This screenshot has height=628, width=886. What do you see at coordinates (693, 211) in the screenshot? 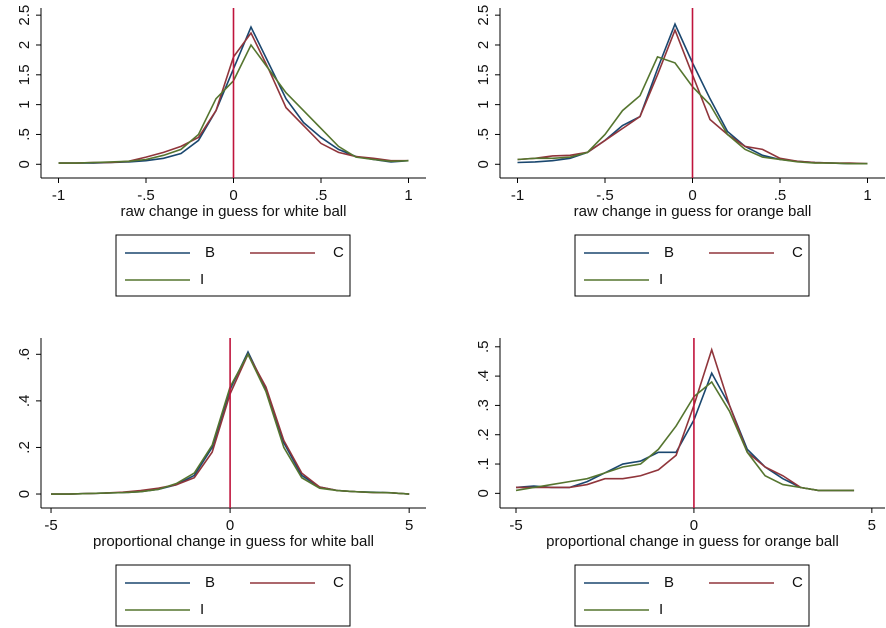
I see `x-axis-title: raw change in guess for orange ball` at bounding box center [693, 211].